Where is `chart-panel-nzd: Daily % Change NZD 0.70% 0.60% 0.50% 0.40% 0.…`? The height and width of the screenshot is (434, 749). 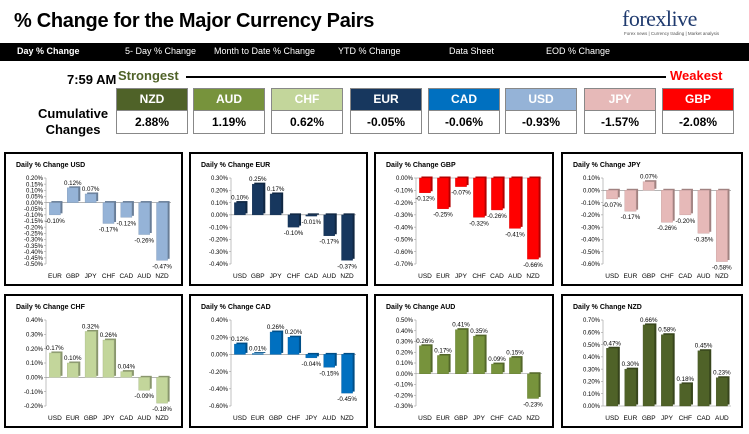 chart-panel-nzd: Daily % Change NZD 0.70% 0.60% 0.50% 0.40% 0.… is located at coordinates (652, 361).